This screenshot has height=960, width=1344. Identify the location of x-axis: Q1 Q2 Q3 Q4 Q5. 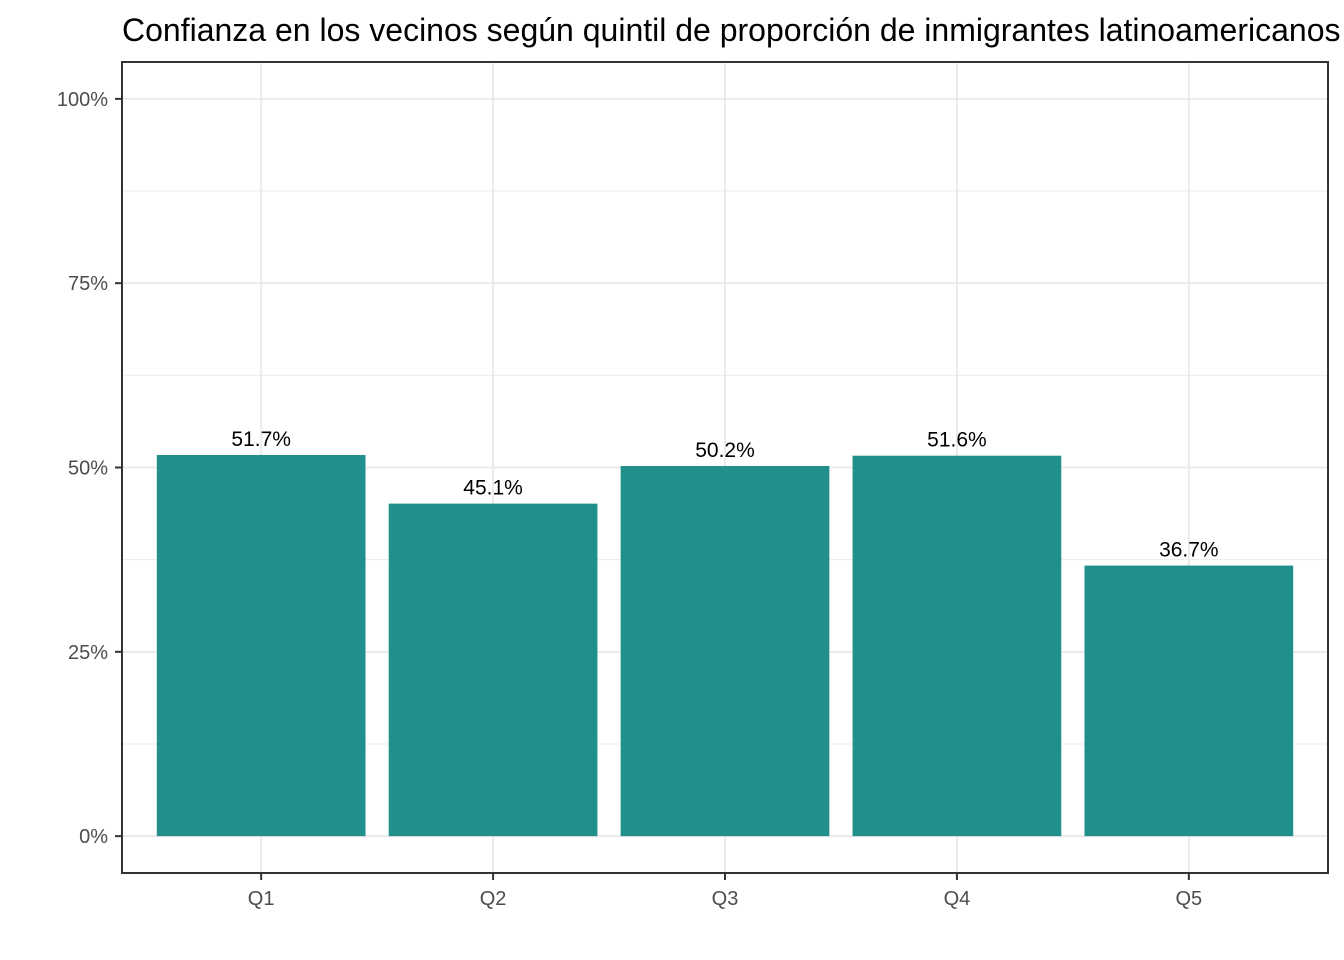
(725, 891).